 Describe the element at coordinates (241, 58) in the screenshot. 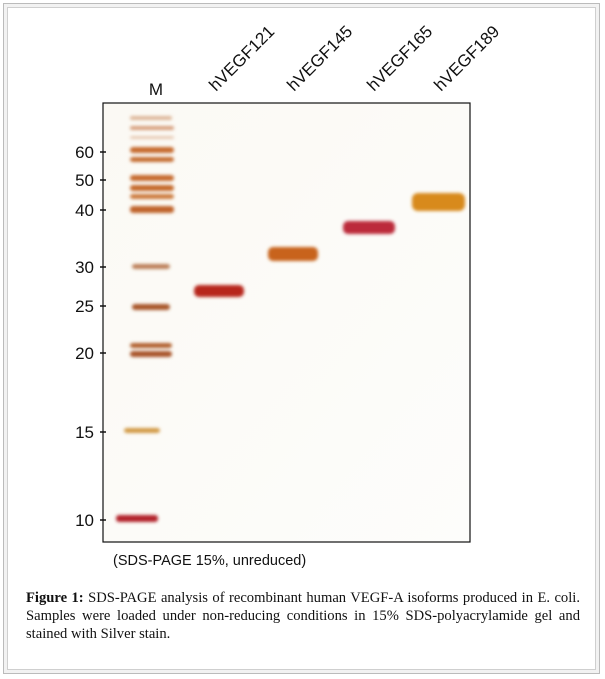

I see `lane-label: hVEGF121` at that location.